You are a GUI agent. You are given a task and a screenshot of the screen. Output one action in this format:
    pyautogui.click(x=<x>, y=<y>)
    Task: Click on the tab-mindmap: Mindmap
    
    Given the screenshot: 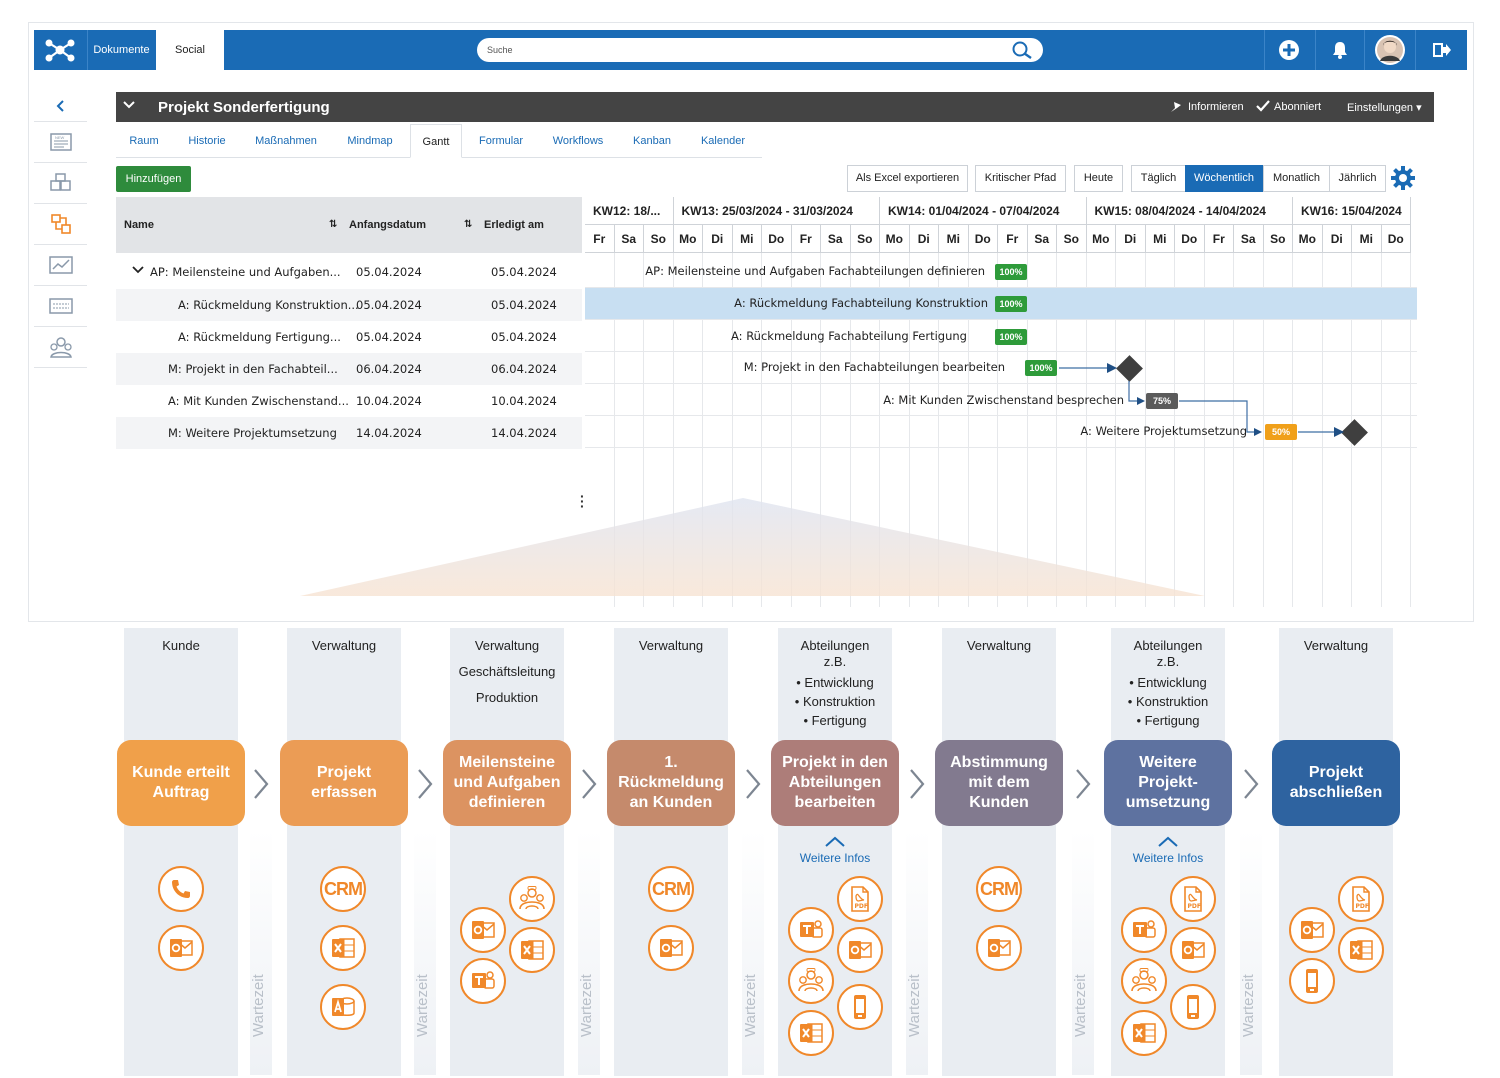 What is the action you would take?
    pyautogui.click(x=370, y=141)
    